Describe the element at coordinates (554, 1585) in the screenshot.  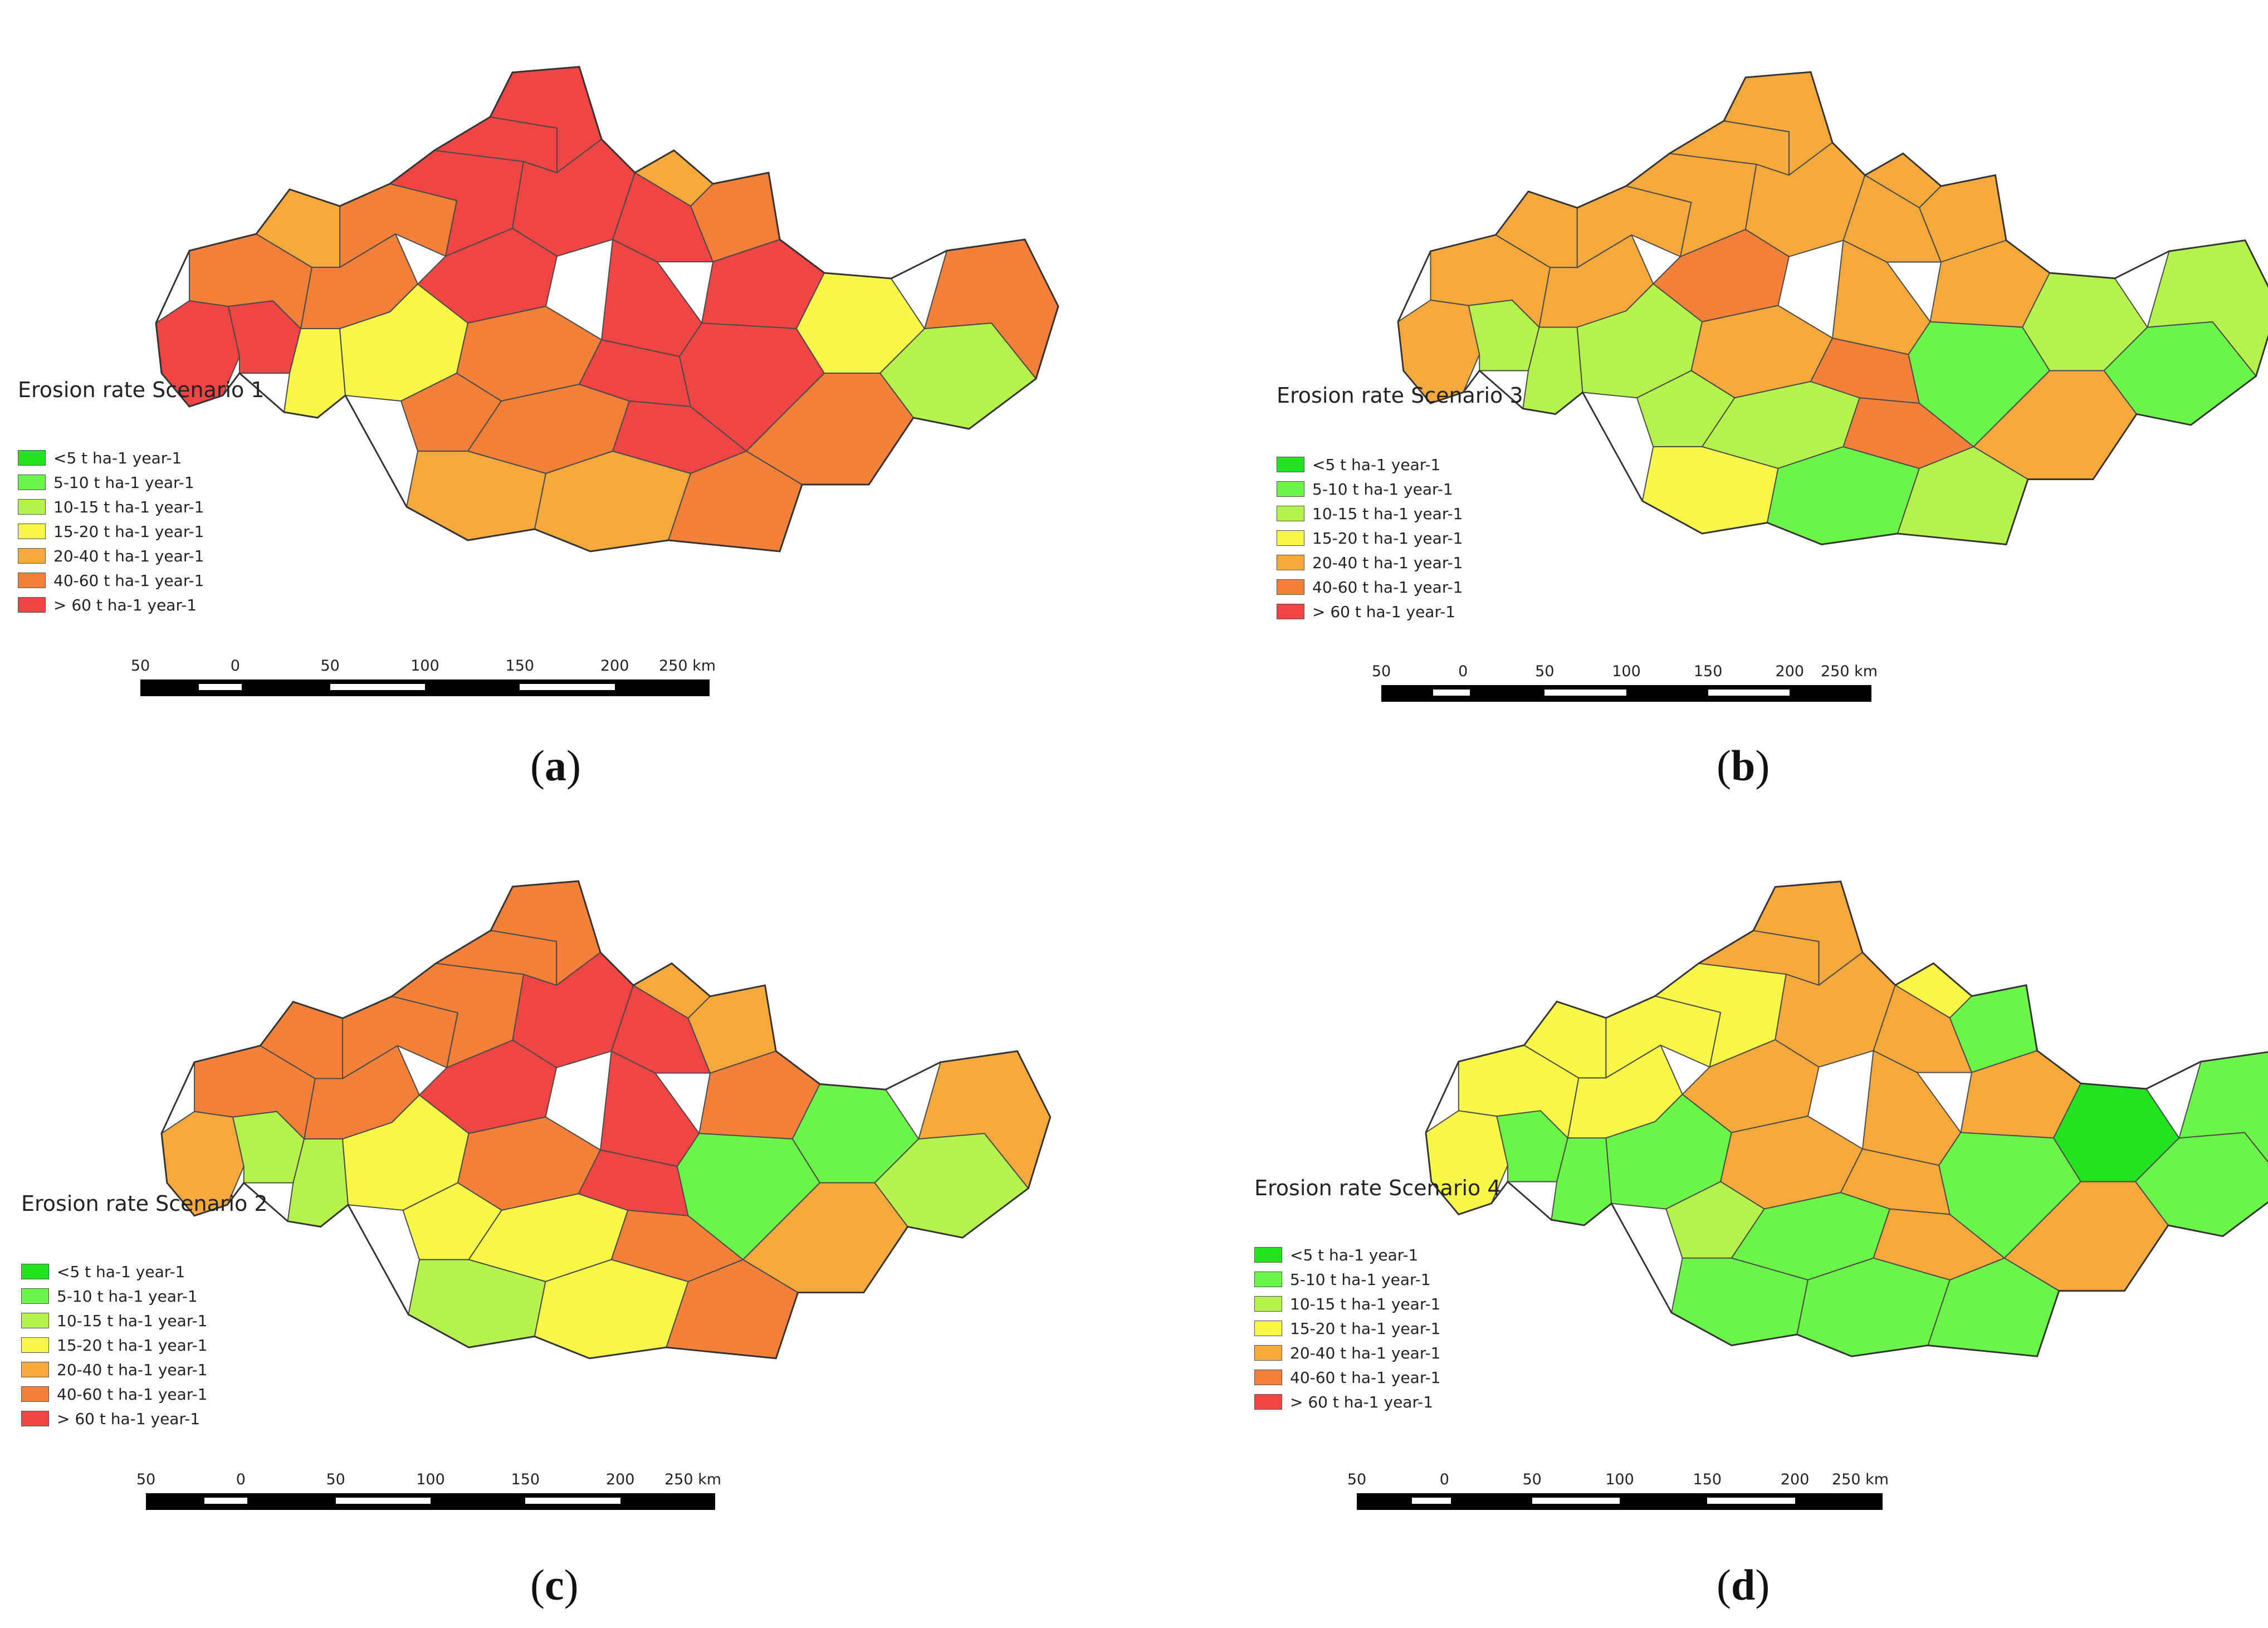
I see `panel-label: (c)` at that location.